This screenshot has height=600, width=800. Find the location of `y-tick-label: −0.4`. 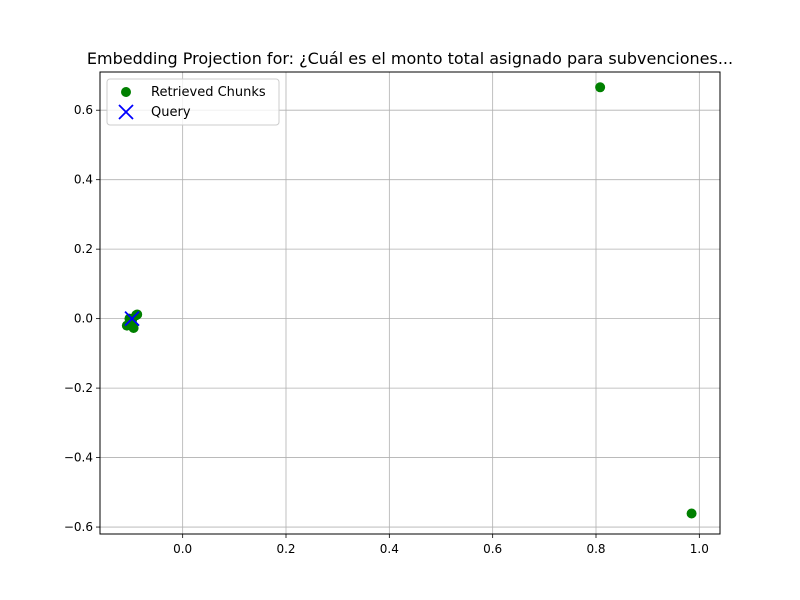

y-tick-label: −0.4 is located at coordinates (78, 458).